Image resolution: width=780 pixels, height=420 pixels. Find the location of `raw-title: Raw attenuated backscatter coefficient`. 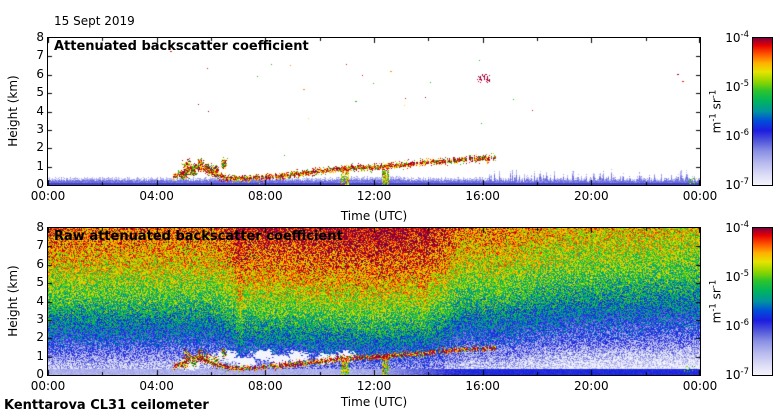

raw-title: Raw attenuated backscatter coefficient is located at coordinates (198, 236).